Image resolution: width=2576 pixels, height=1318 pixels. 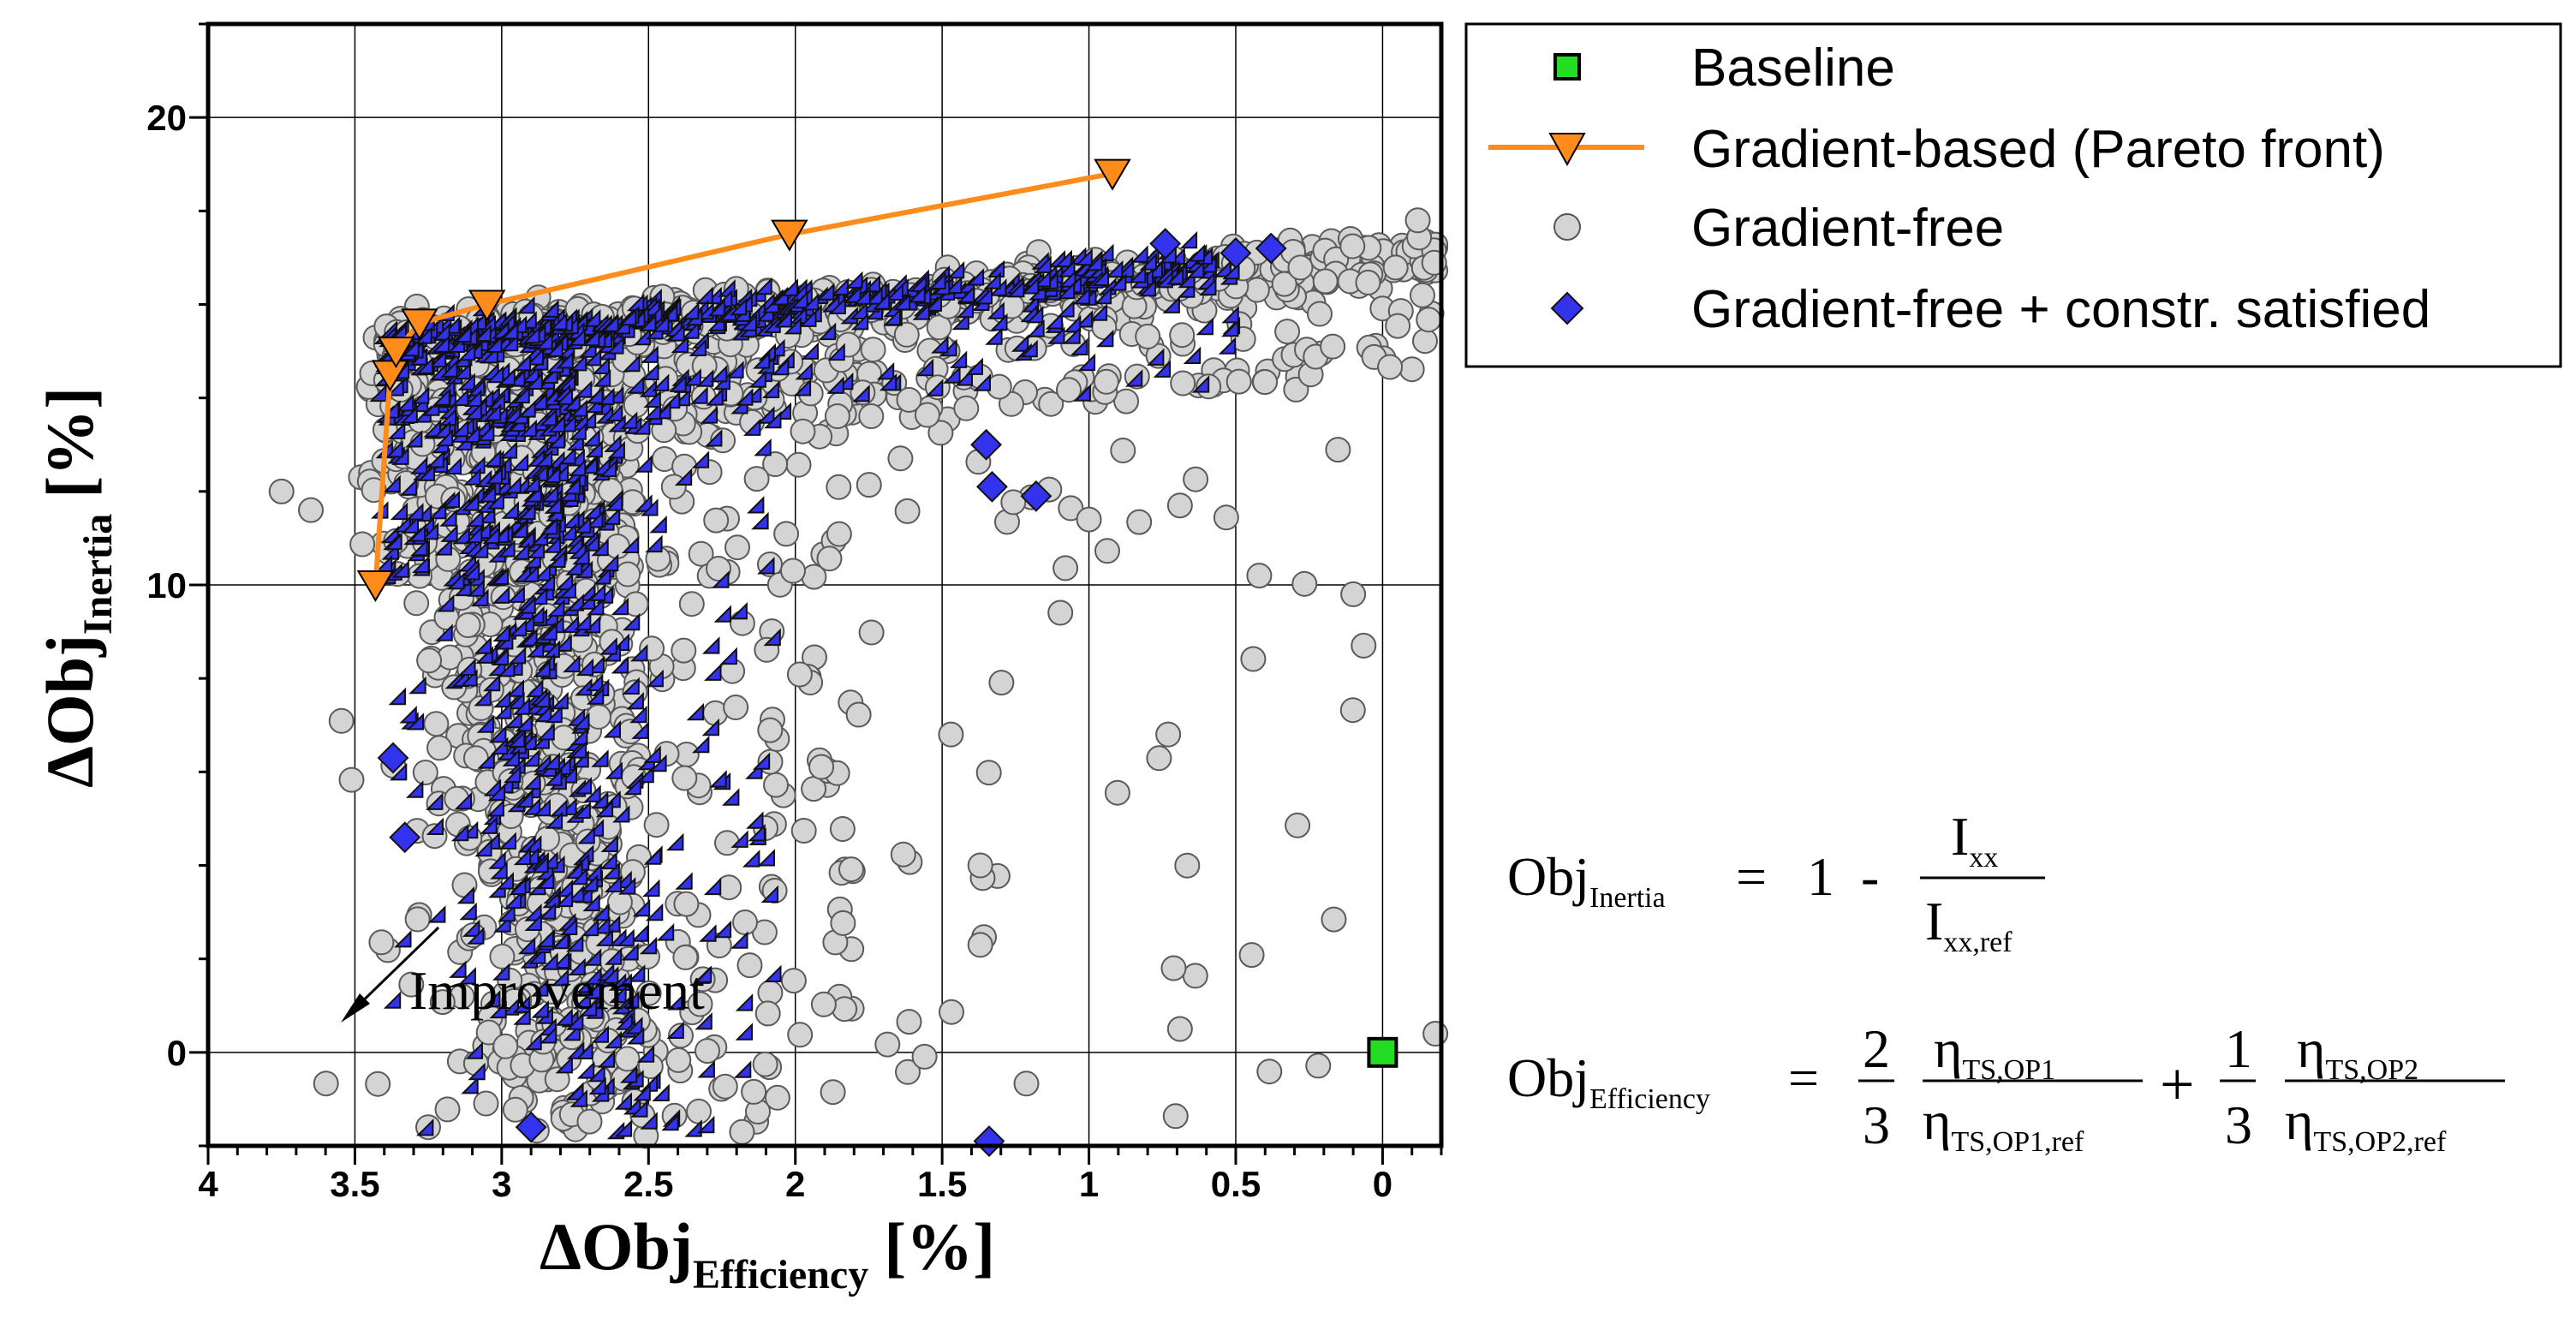 I want to click on x-tick-label: 3.5, so click(x=354, y=1184).